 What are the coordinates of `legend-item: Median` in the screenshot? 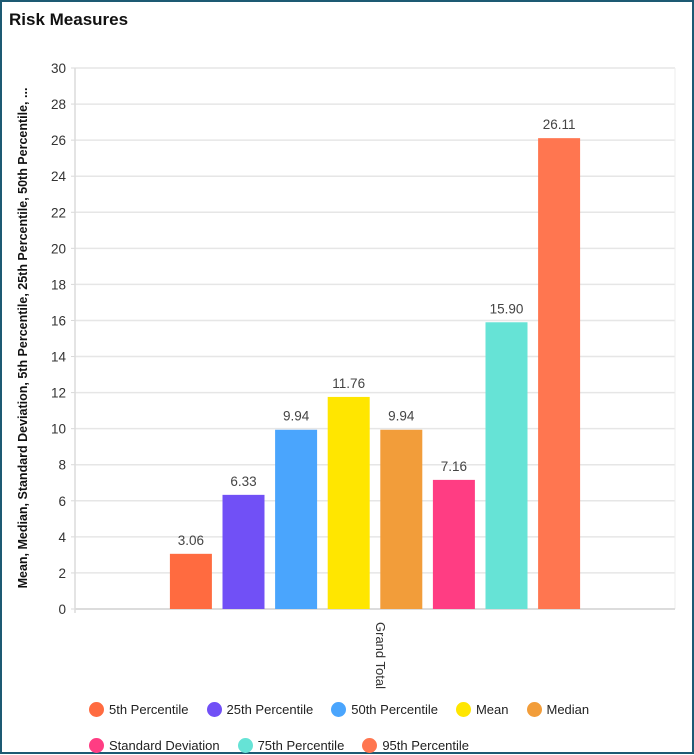 It's located at (558, 709).